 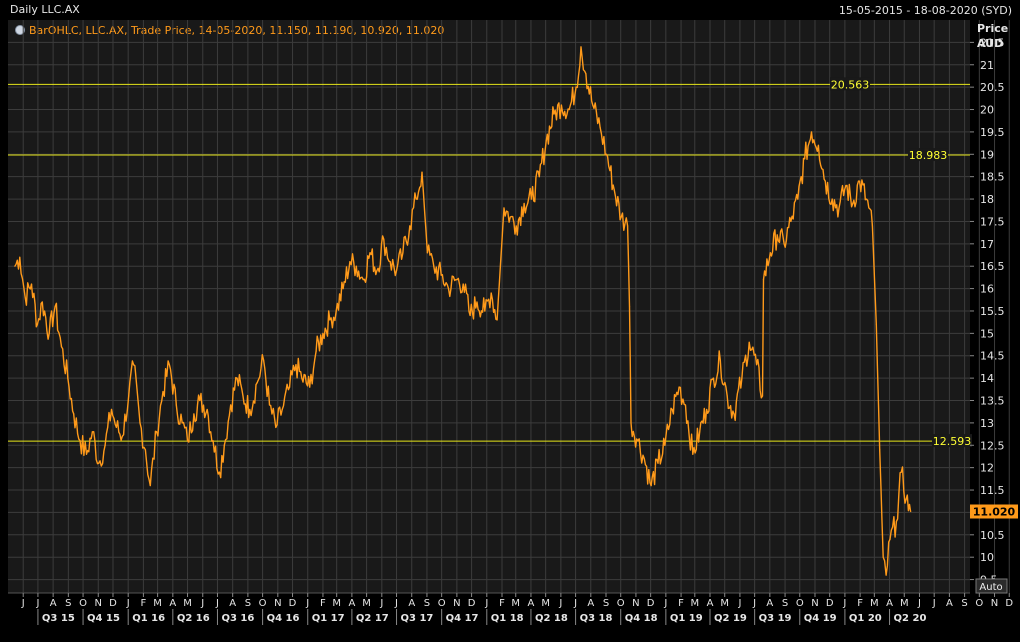 What do you see at coordinates (417, 618) in the screenshot?
I see `quarter-tick-label: Q3 17` at bounding box center [417, 618].